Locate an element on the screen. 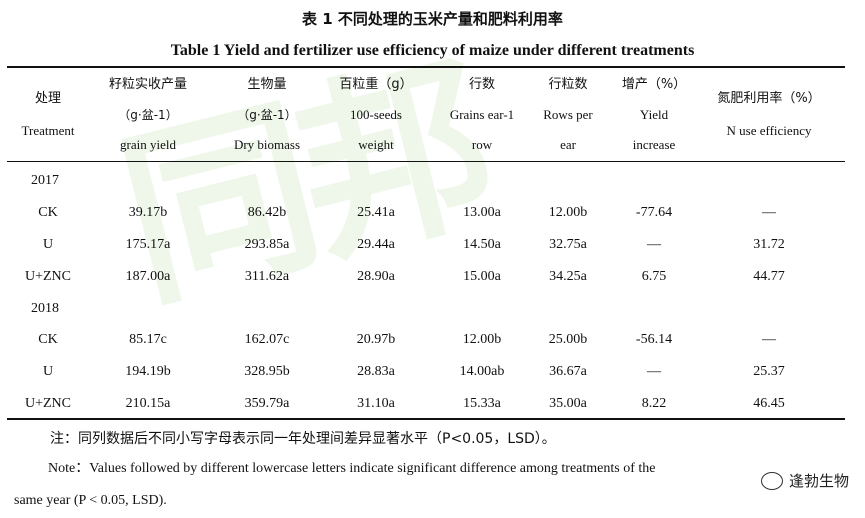  wechat-icon is located at coordinates (771, 480).